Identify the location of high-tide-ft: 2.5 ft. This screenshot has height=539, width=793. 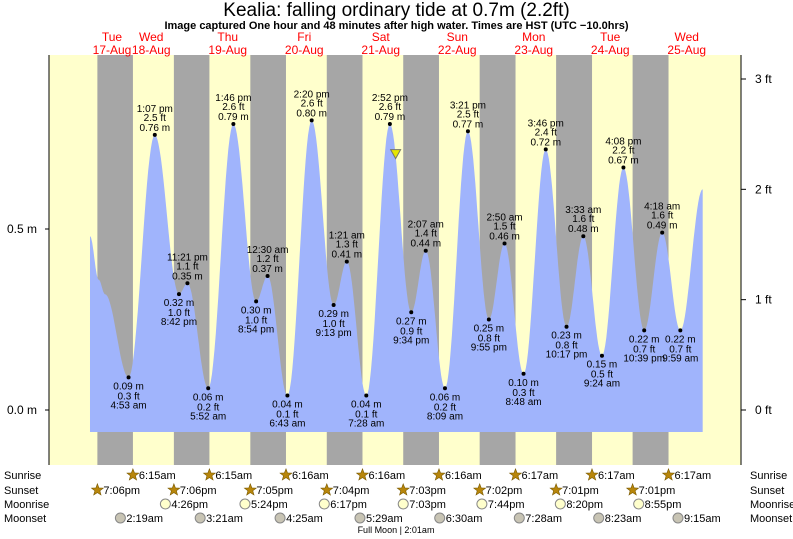
(155, 118).